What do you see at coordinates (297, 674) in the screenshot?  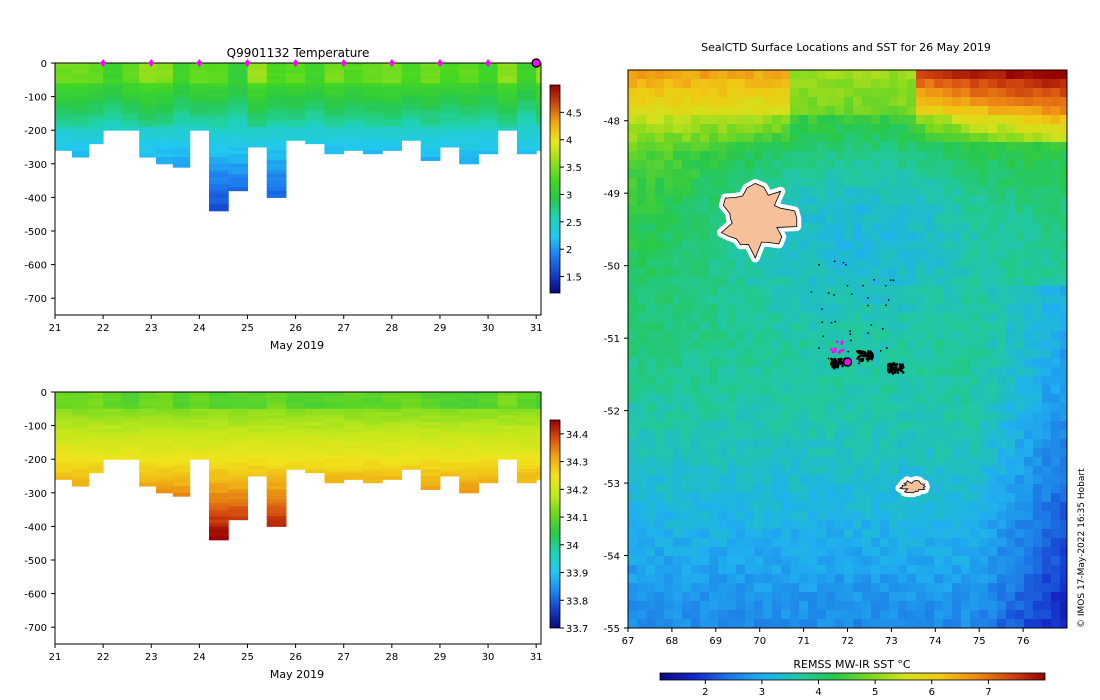 I see `salinity-xlabel: May 2019` at bounding box center [297, 674].